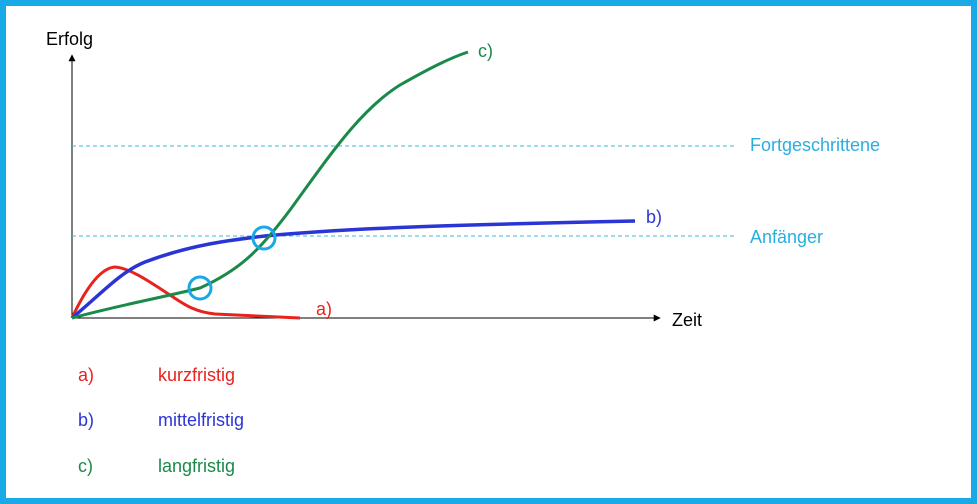  What do you see at coordinates (815, 145) in the screenshot?
I see `level-label: Fortgeschrittene` at bounding box center [815, 145].